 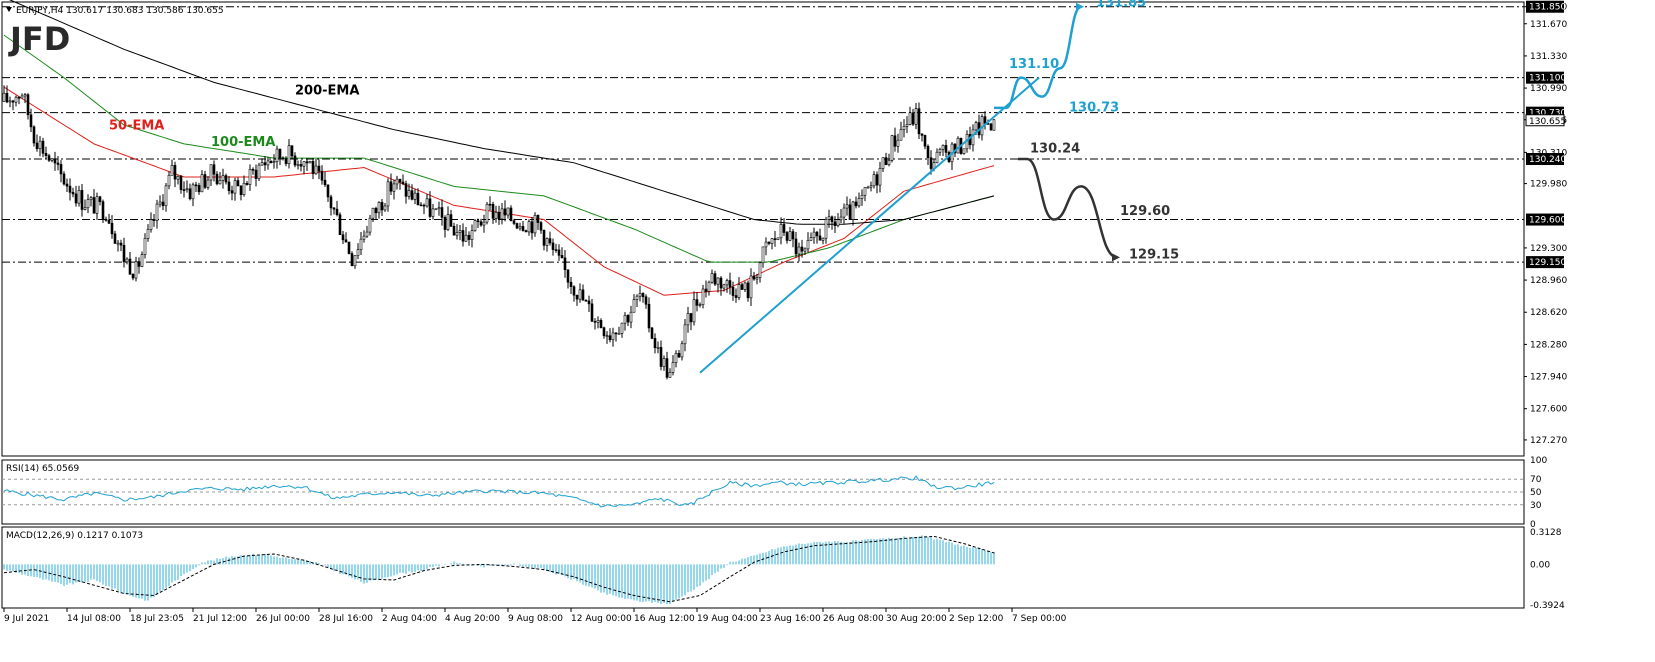 What do you see at coordinates (1533, 525) in the screenshot?
I see `rsi-tick-label: 0` at bounding box center [1533, 525].